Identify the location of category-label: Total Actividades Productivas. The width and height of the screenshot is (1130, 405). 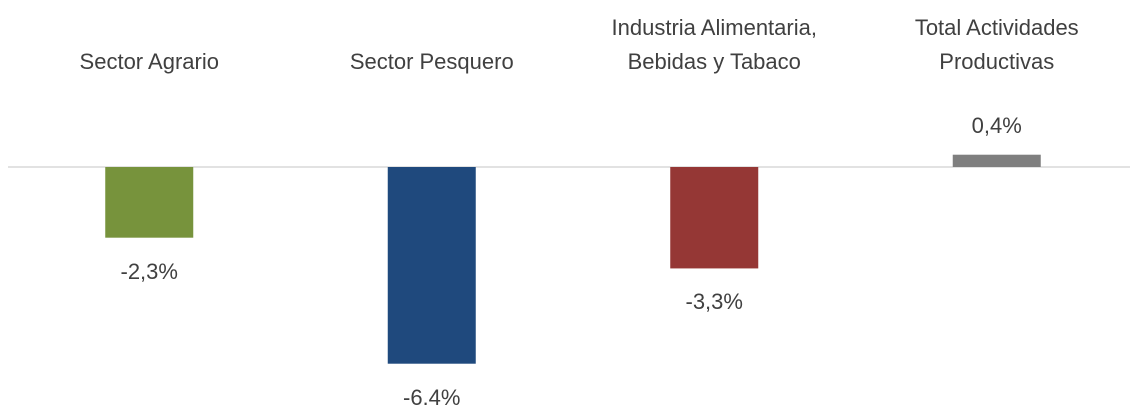
(996, 44).